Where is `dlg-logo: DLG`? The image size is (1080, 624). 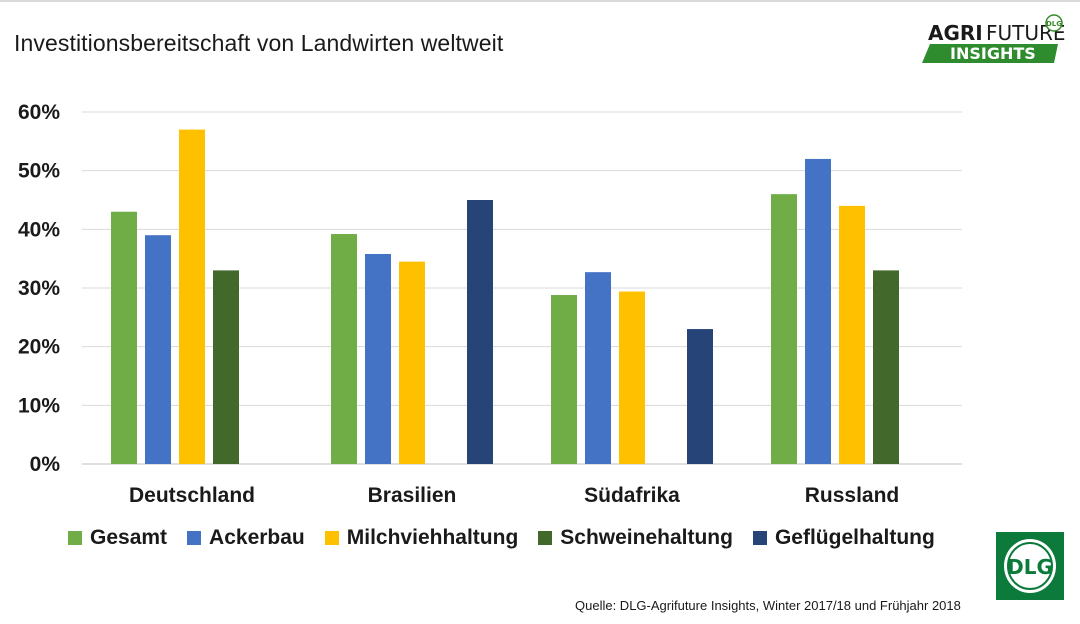
dlg-logo: DLG is located at coordinates (1030, 566).